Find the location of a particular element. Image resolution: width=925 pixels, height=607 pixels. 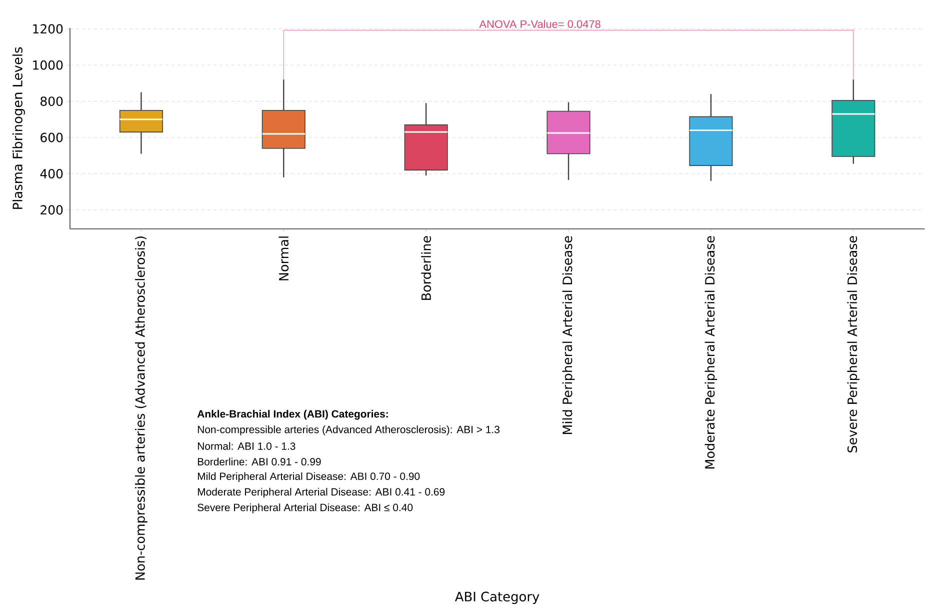

text: Borderline: ABI 0.91 - 0.99 is located at coordinates (259, 462).